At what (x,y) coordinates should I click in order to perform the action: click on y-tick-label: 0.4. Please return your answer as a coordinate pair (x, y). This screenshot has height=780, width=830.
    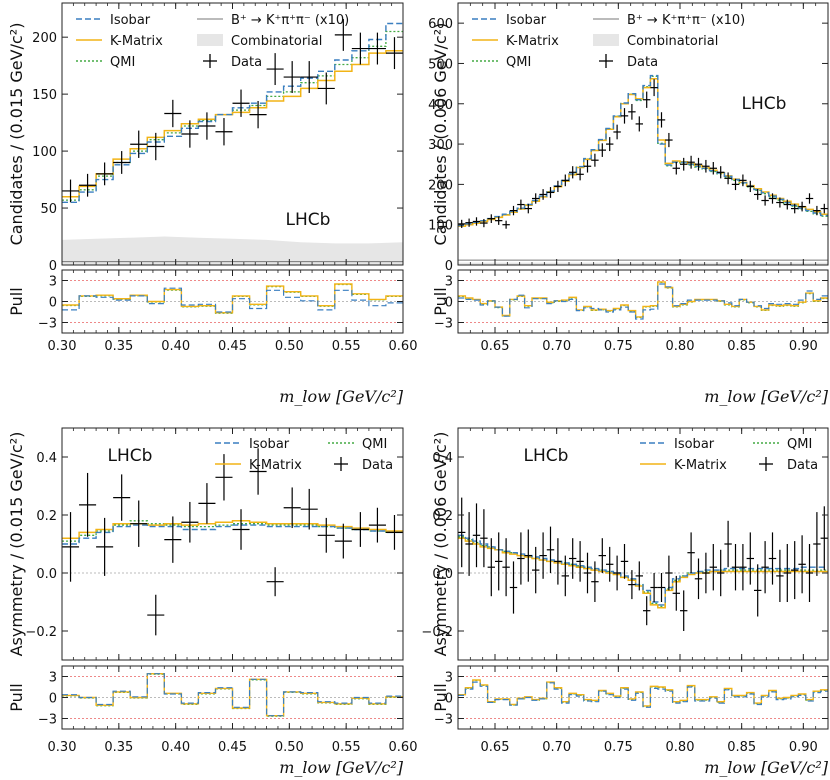
    Looking at the image, I should click on (46, 458).